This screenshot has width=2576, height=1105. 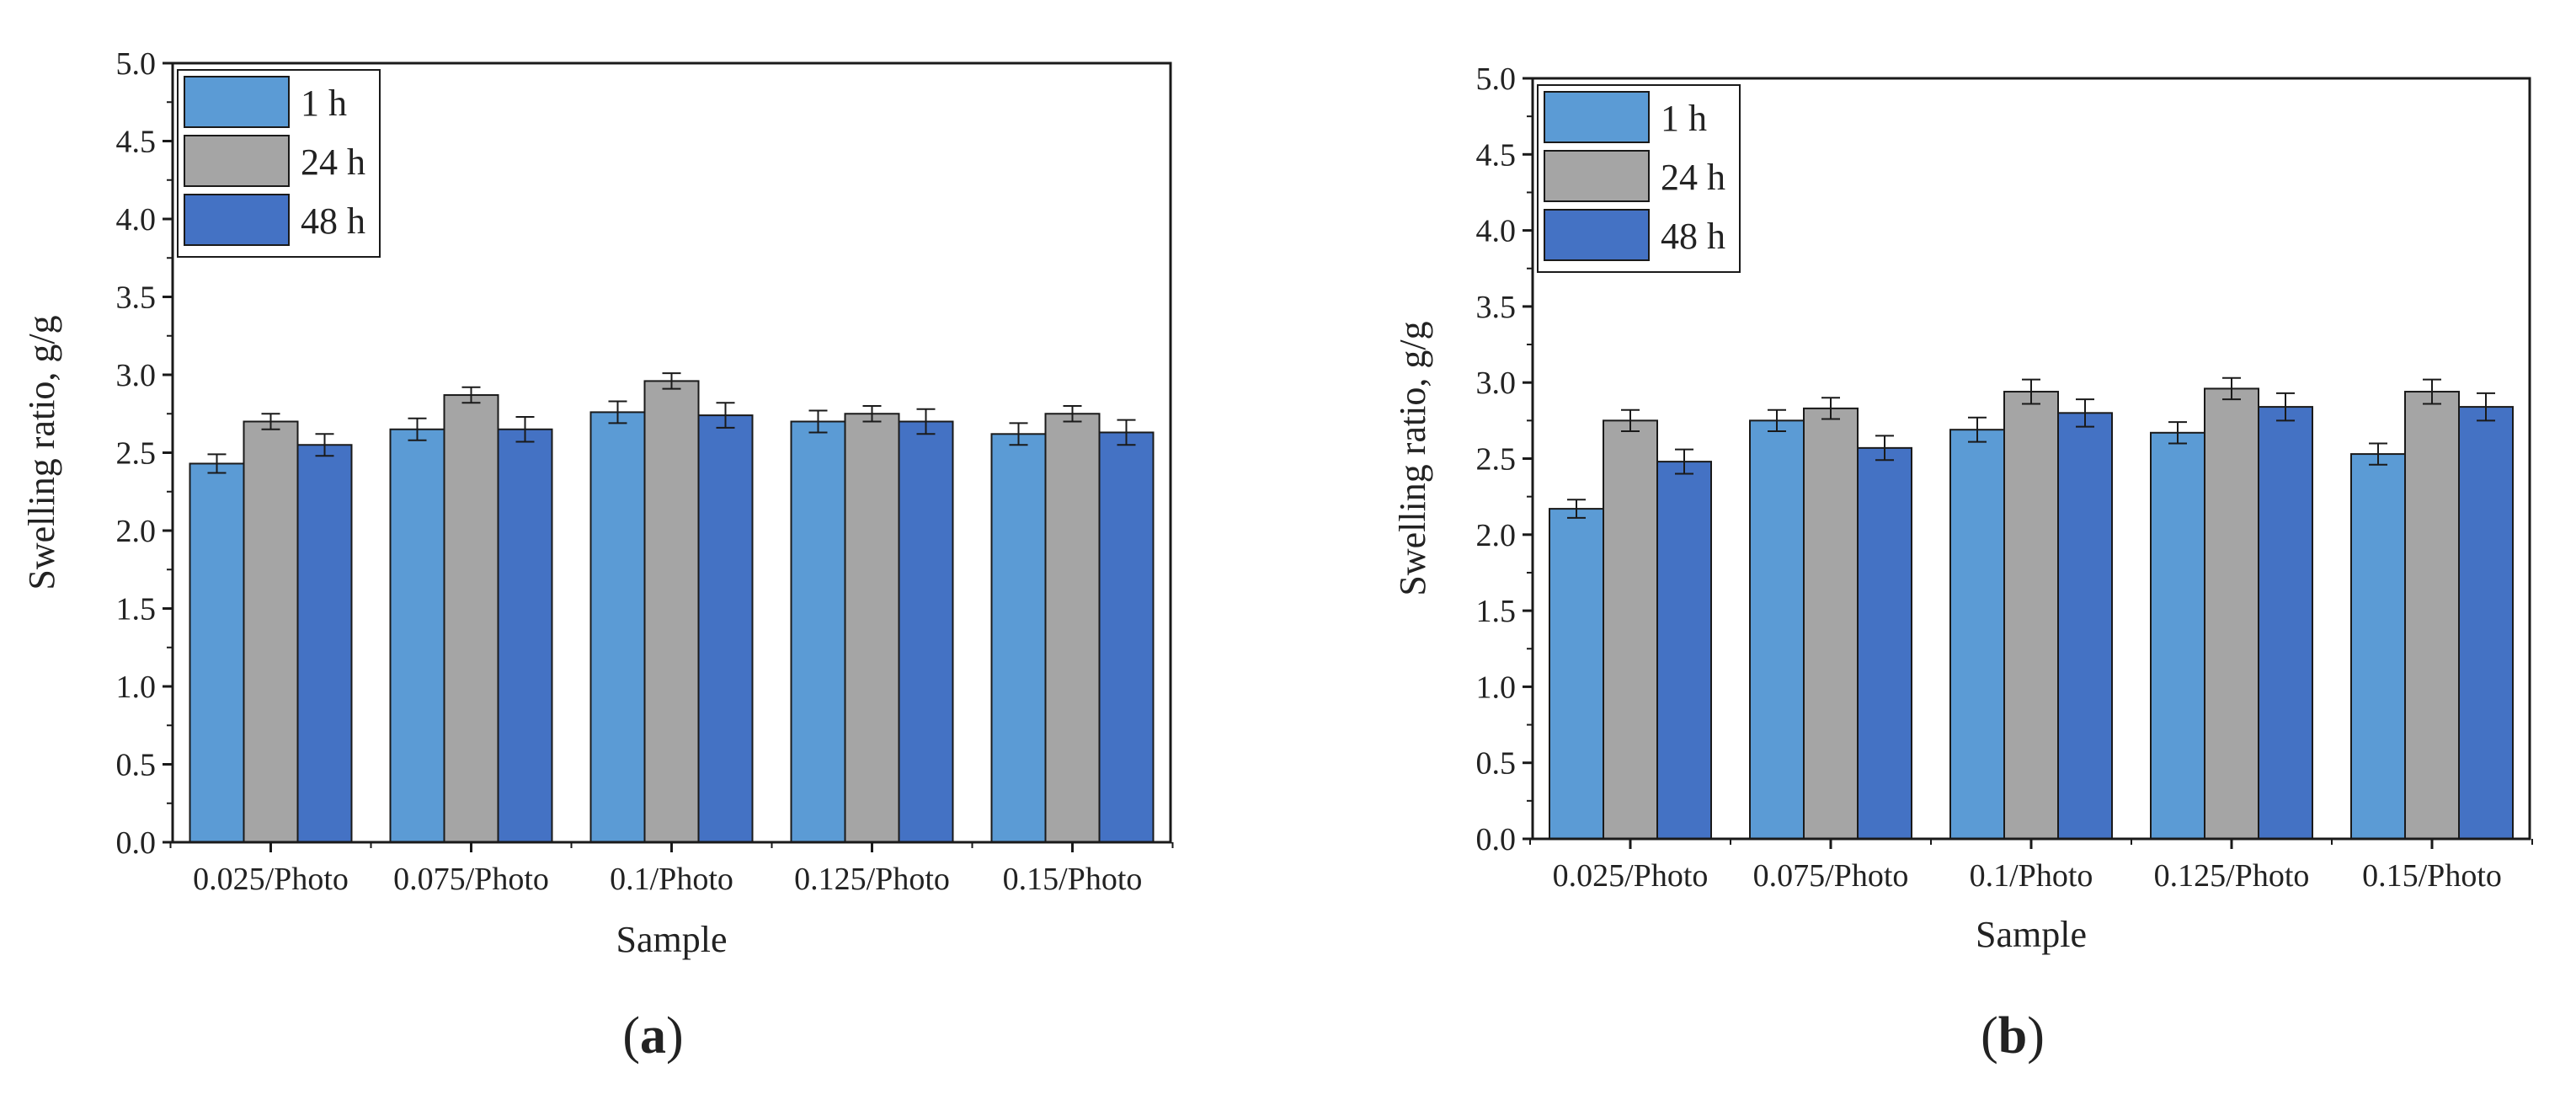 I want to click on panel-label: (a), so click(x=652, y=1036).